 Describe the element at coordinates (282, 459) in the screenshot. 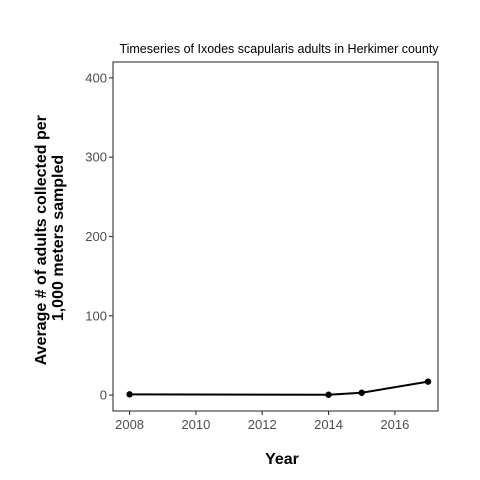

I see `x-axis-title: Year` at that location.